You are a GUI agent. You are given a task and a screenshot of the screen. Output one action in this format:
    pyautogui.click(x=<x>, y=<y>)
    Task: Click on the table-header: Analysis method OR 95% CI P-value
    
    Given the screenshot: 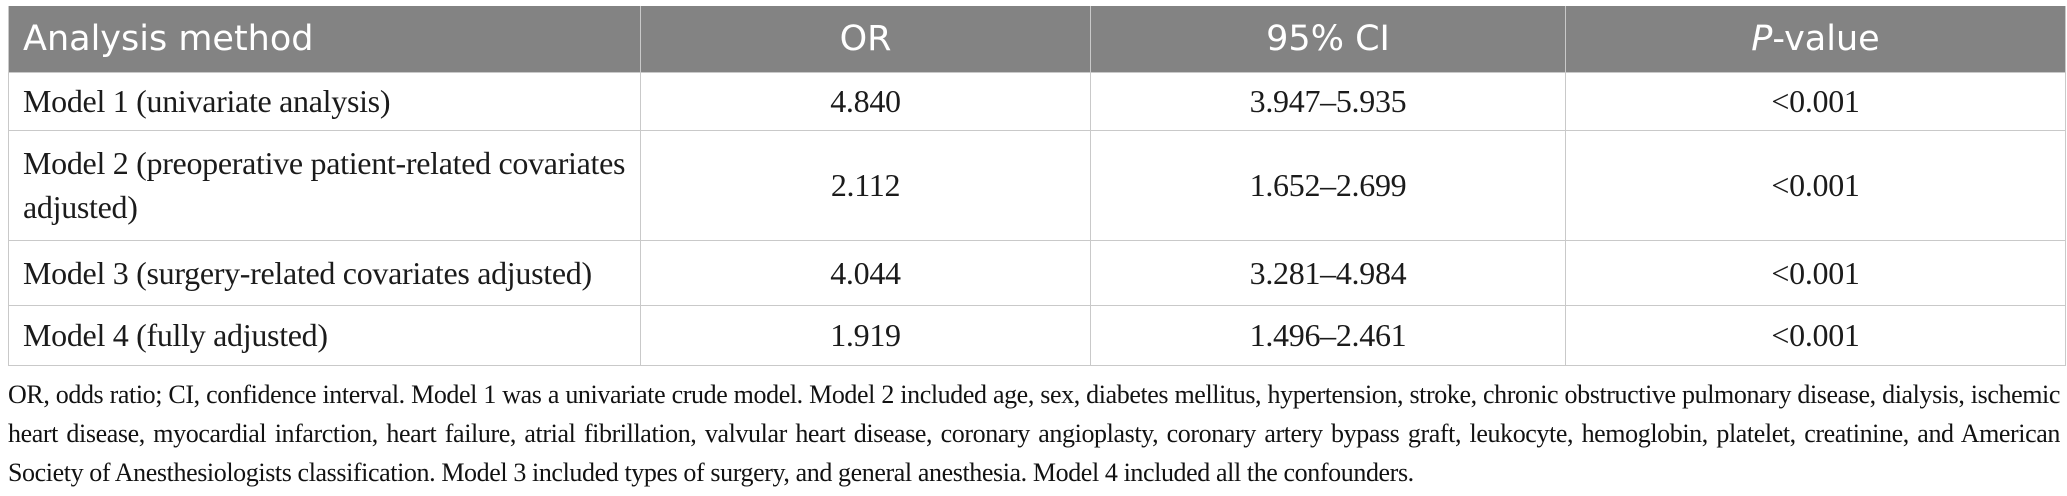 What is the action you would take?
    pyautogui.click(x=1037, y=39)
    